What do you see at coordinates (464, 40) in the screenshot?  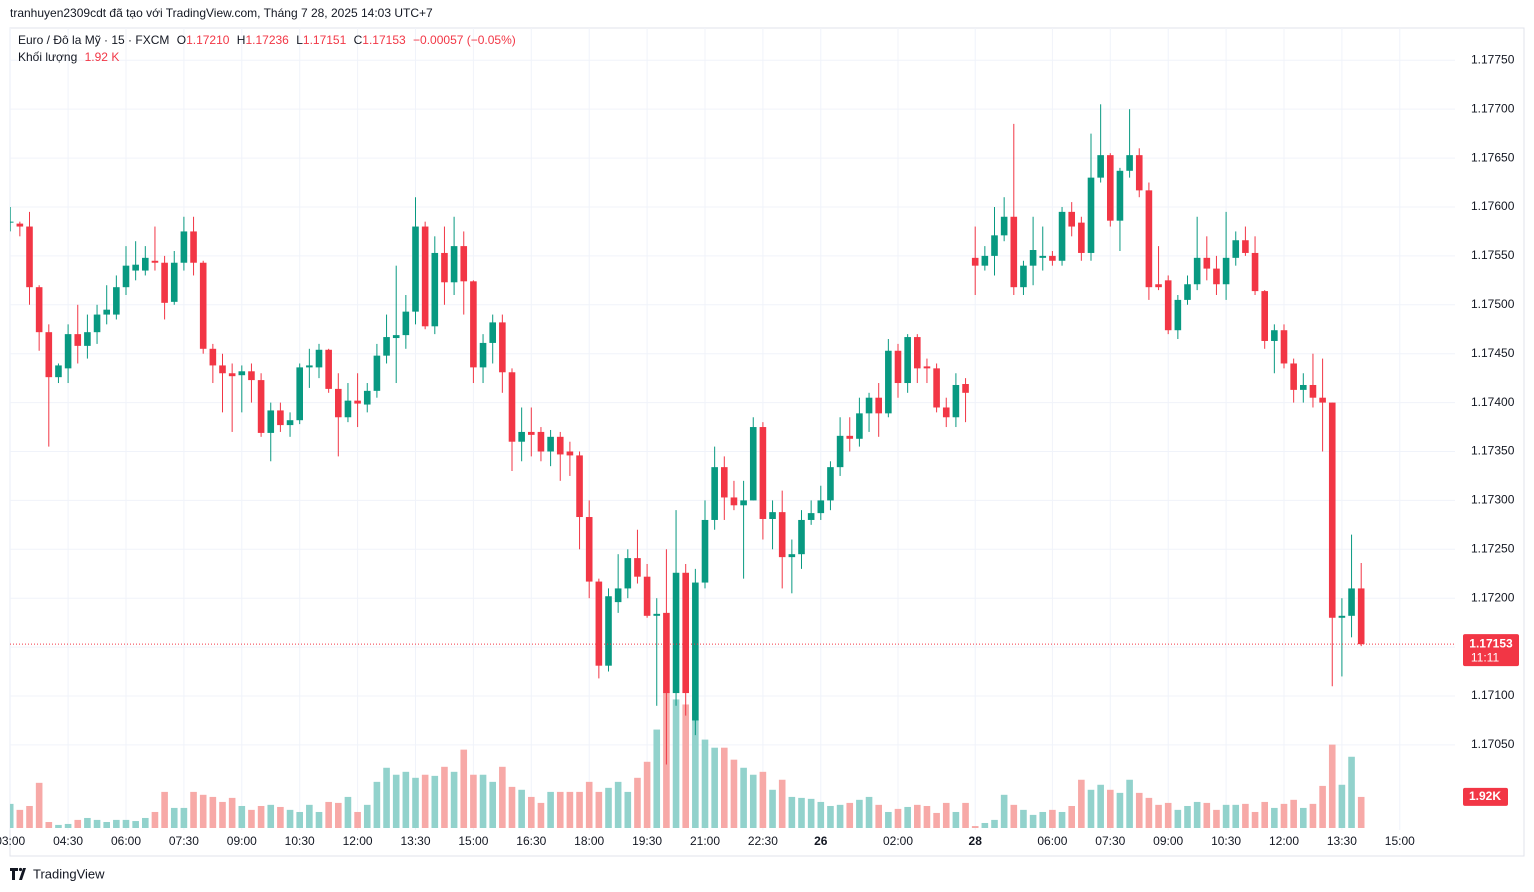 I see `change: −0.00057 (−0.05%)` at bounding box center [464, 40].